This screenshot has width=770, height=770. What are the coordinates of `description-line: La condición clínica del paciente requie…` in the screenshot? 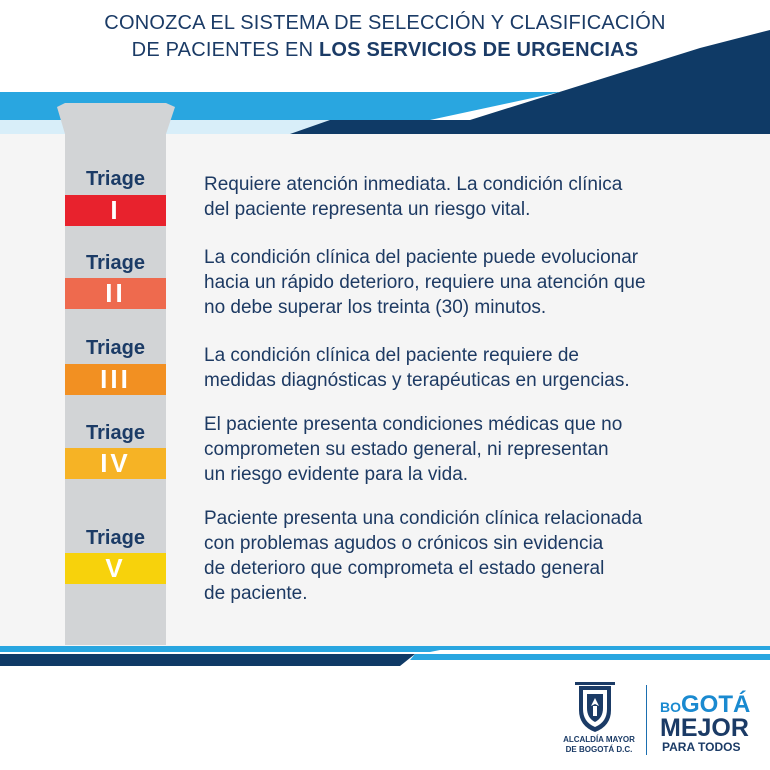 It's located at (391, 355).